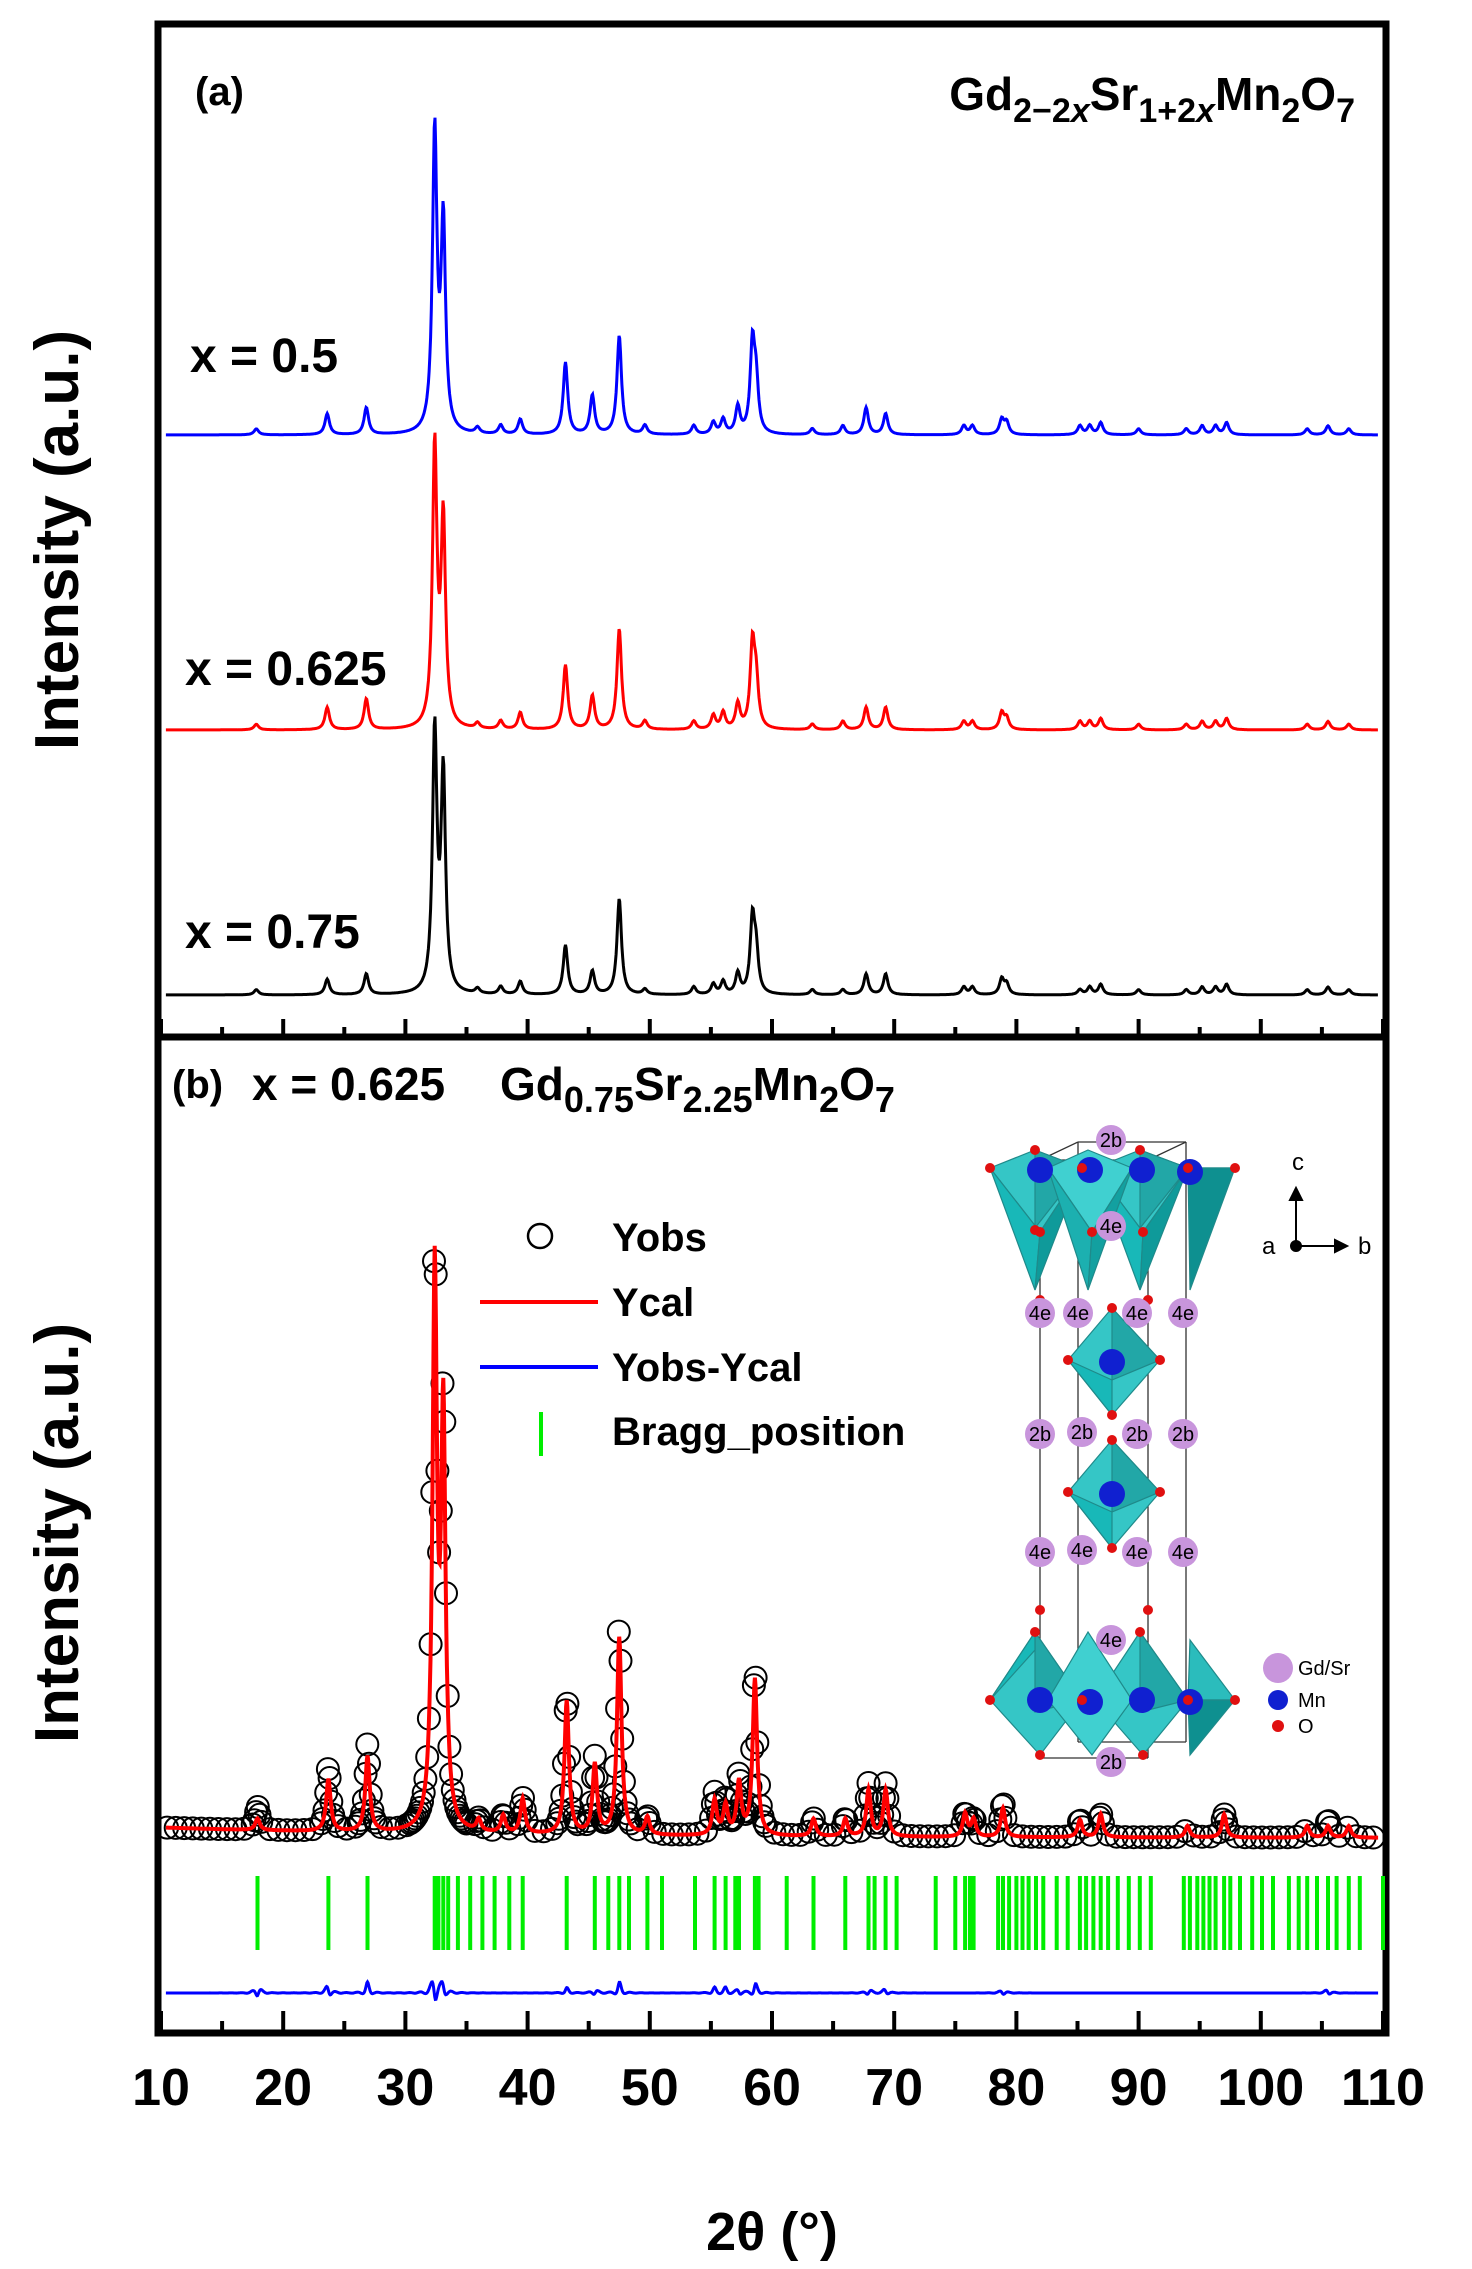 Image resolution: width=1472 pixels, height=2269 pixels. What do you see at coordinates (659, 1238) in the screenshot?
I see `legend-yobs-label: Yobs` at bounding box center [659, 1238].